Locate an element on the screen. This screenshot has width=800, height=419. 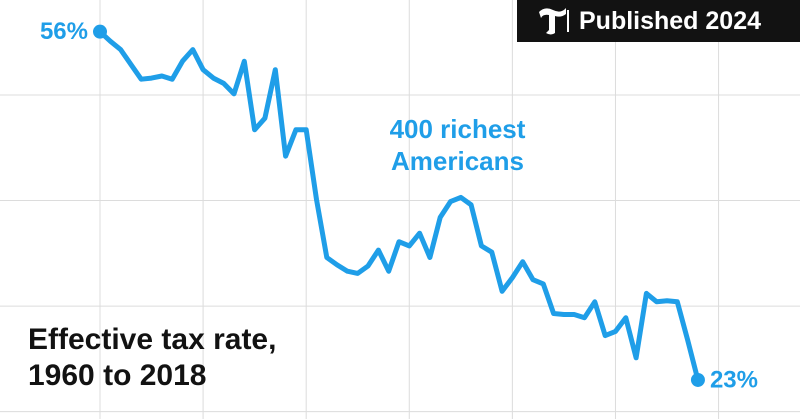
value-label: 56% is located at coordinates (64, 31).